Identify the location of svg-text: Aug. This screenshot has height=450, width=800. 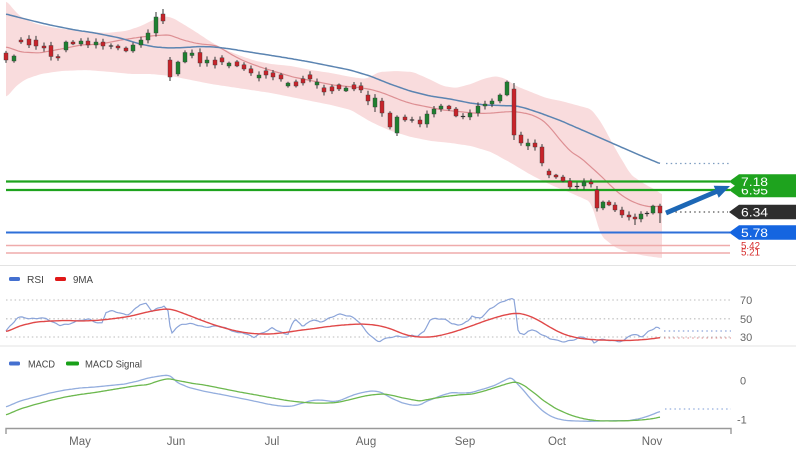
(366, 442).